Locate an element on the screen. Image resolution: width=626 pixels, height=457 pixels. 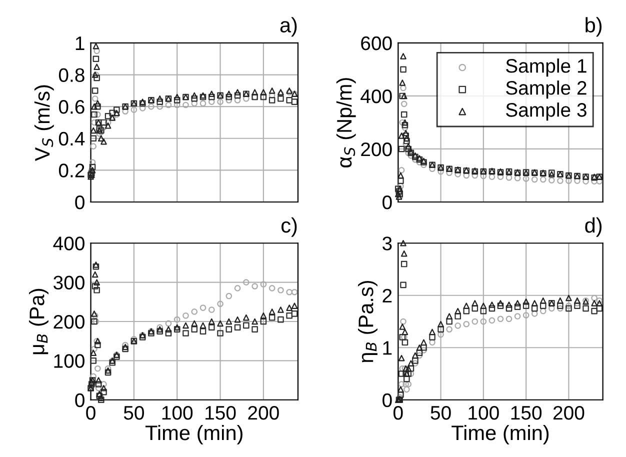
y-tick-label: 2 is located at coordinates (387, 295).